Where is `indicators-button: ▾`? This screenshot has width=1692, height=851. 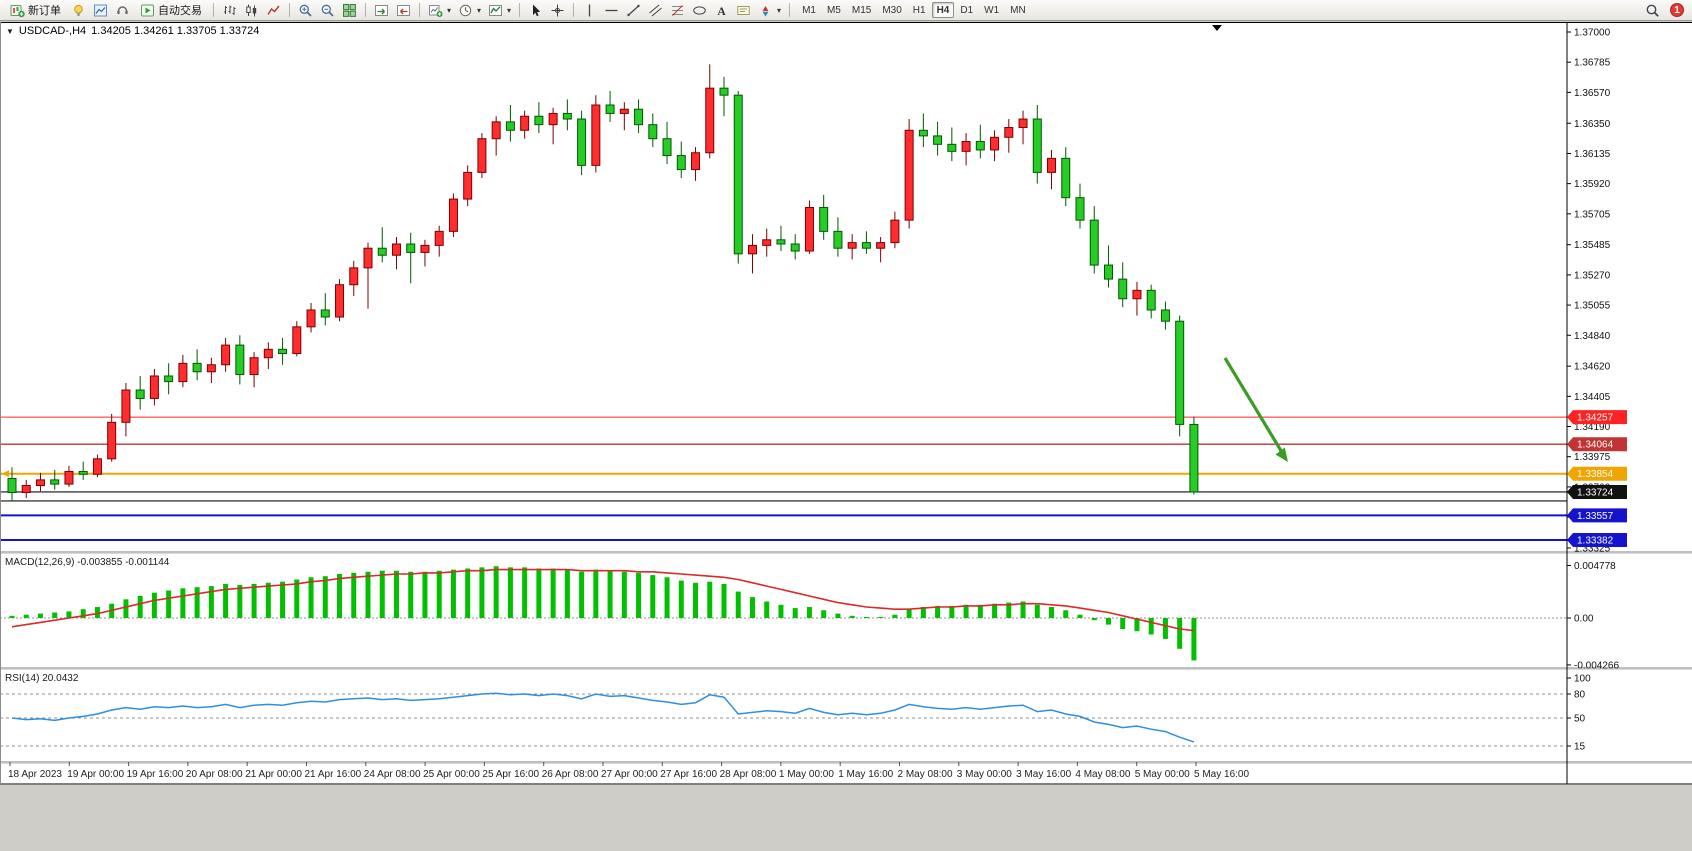
indicators-button: ▾ is located at coordinates (499, 10).